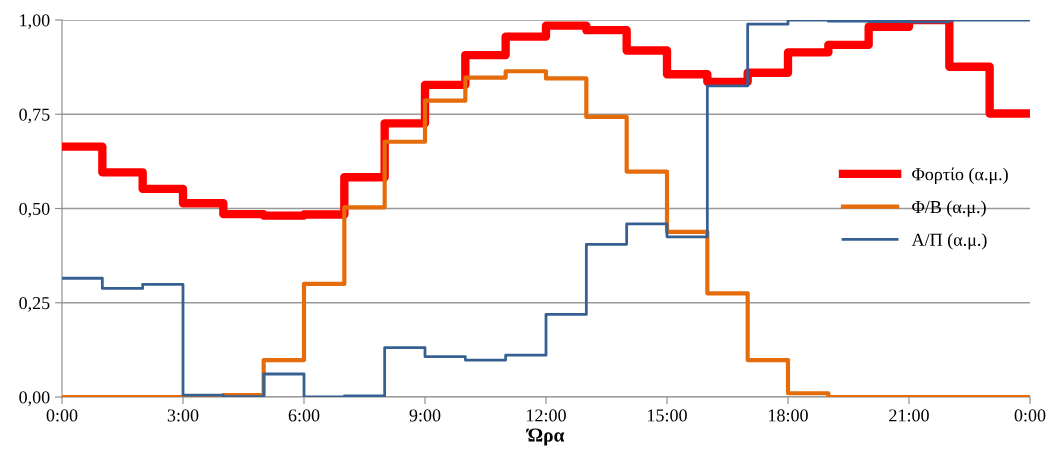  What do you see at coordinates (34, 304) in the screenshot?
I see `y-tick-label: 0,25` at bounding box center [34, 304].